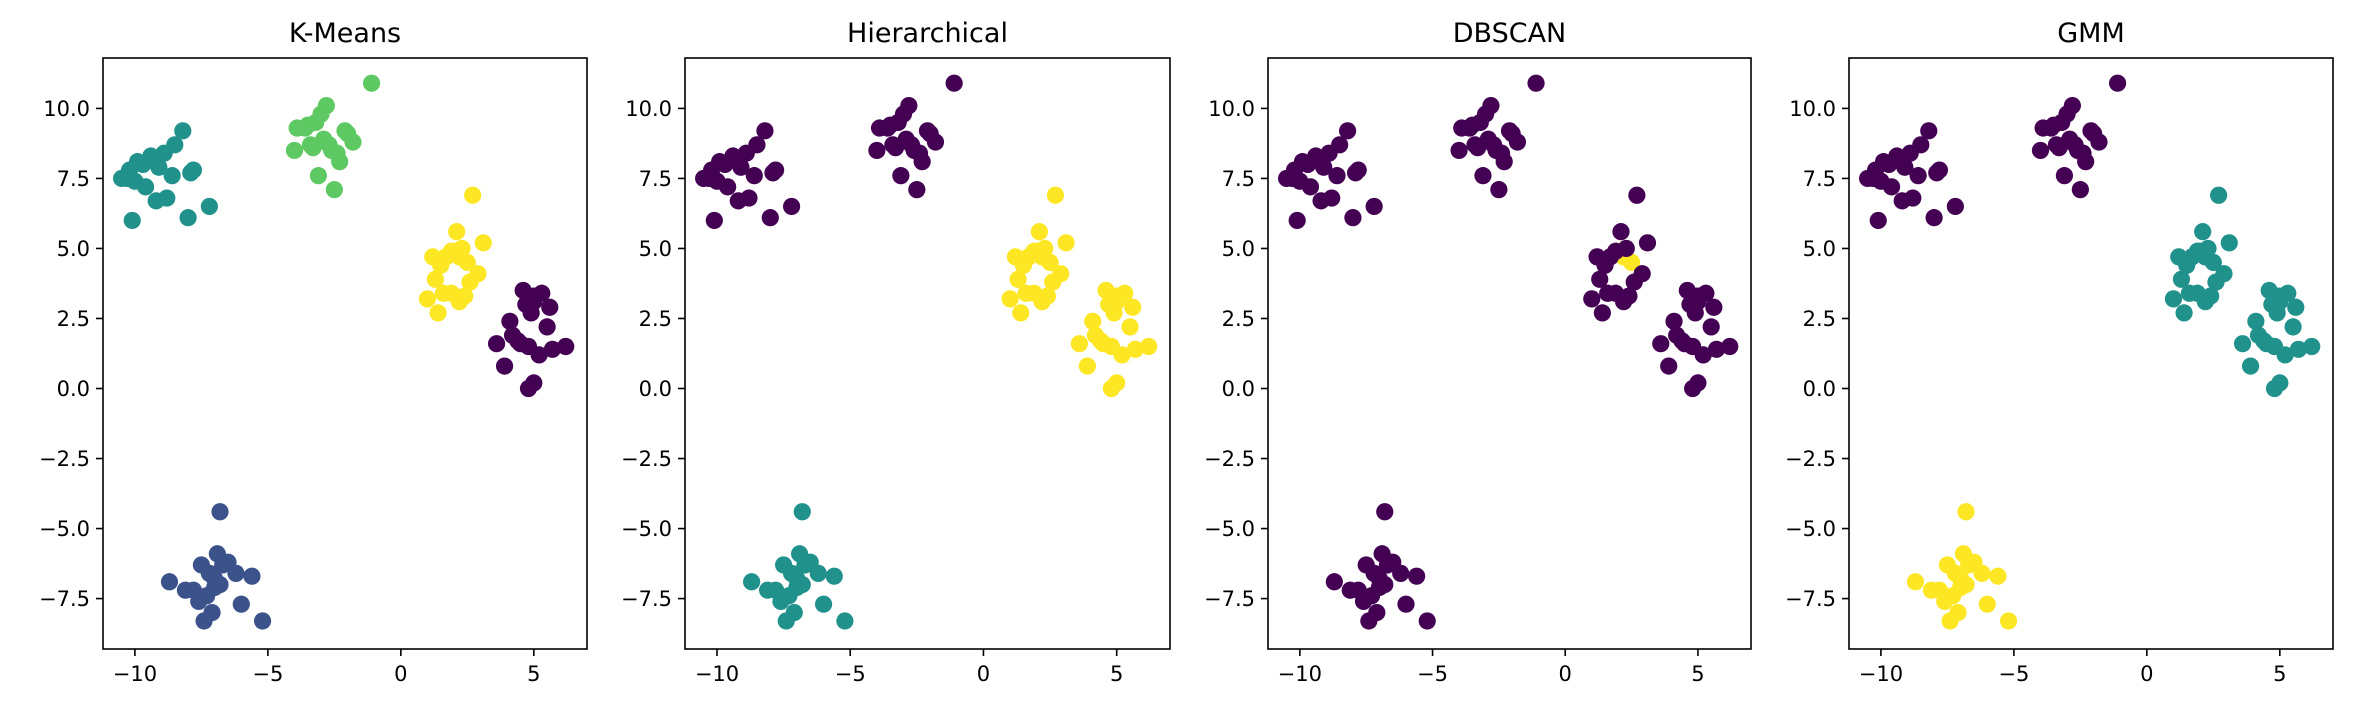 The image size is (2353, 714). Describe the element at coordinates (717, 674) in the screenshot. I see `x-tick-label: −10` at that location.